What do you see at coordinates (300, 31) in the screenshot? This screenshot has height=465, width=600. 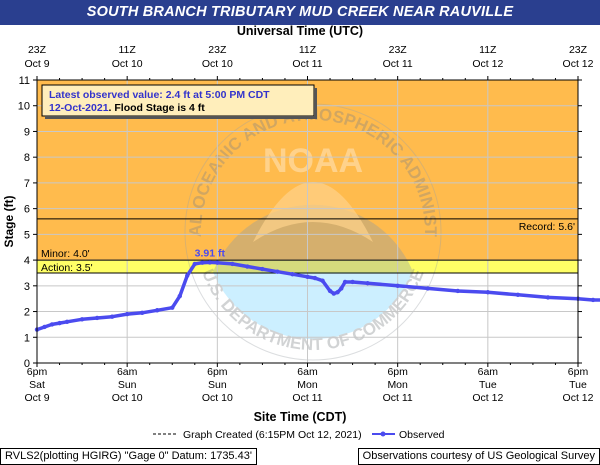 I see `top-axis-title: Universal Time (UTC)` at bounding box center [300, 31].